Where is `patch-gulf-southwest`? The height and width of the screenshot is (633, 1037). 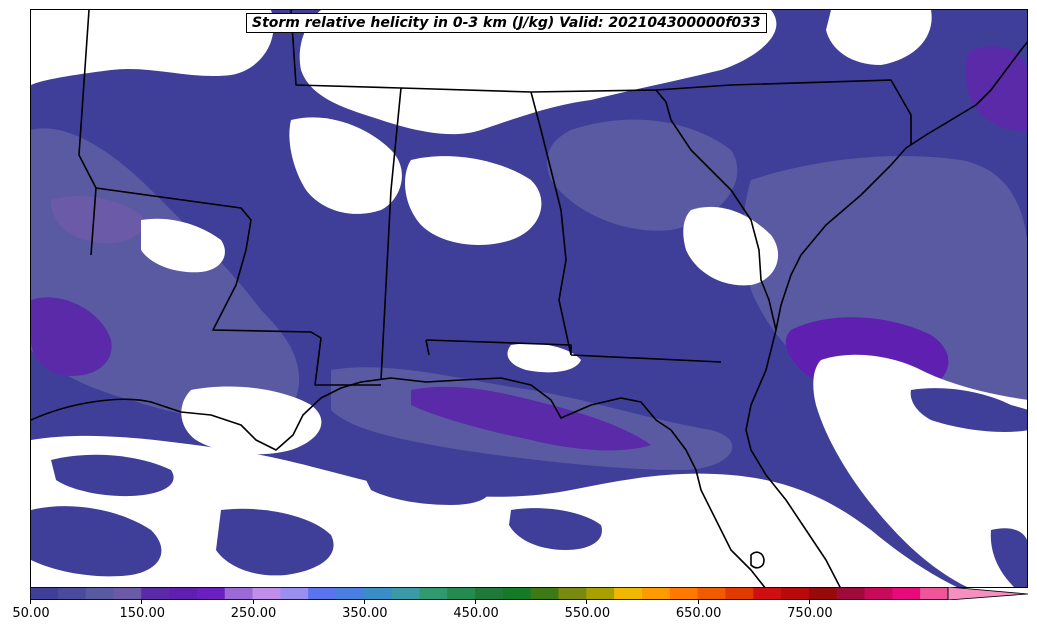
patch-gulf-southwest is located at coordinates (96, 541).